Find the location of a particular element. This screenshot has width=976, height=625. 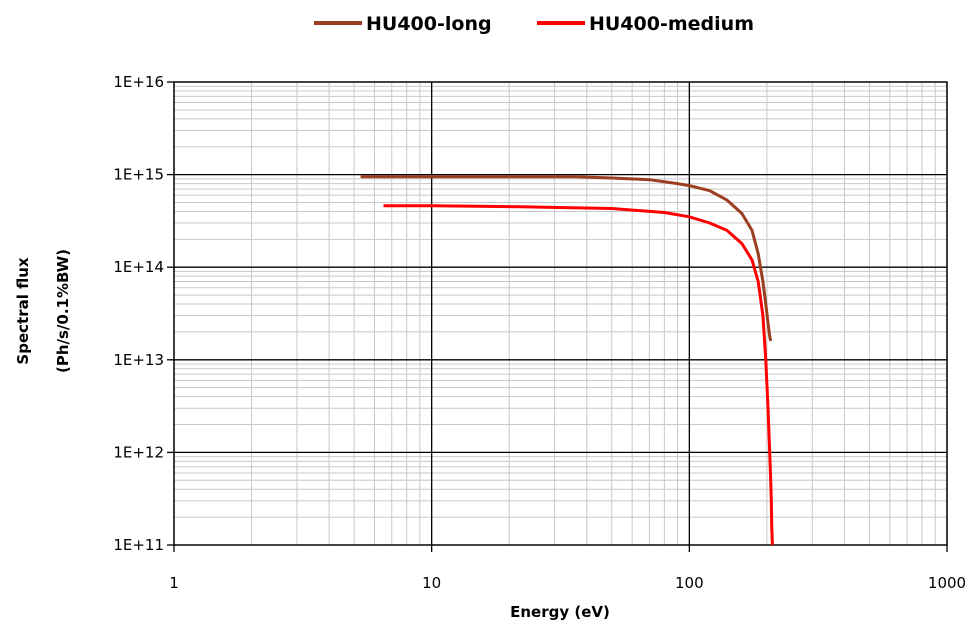

y-tick-label: 1E+15 is located at coordinates (138, 175).